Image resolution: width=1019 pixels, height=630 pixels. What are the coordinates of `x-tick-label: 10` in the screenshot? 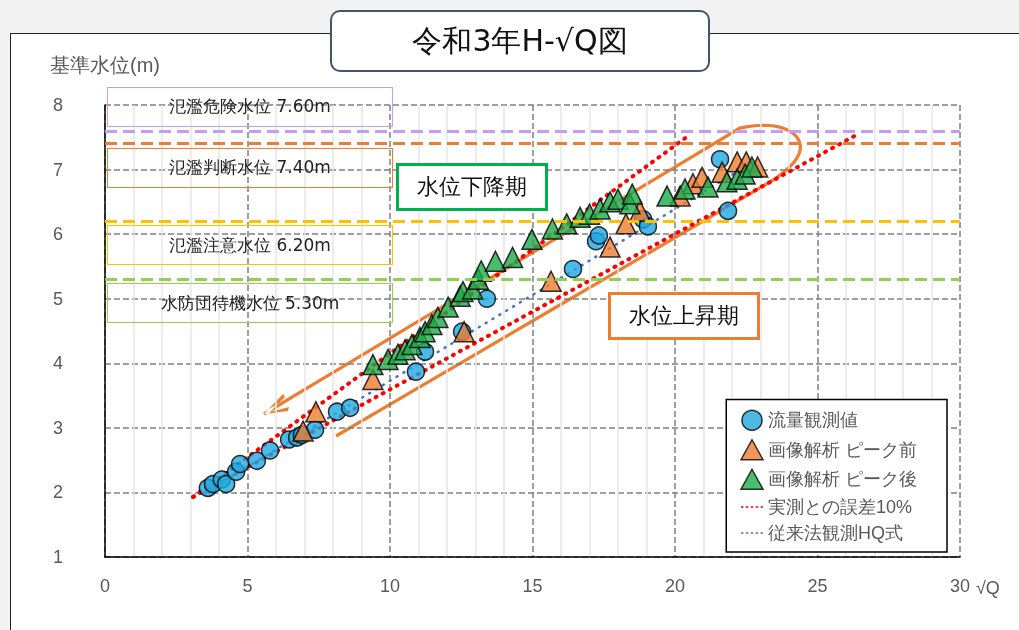 It's located at (390, 586).